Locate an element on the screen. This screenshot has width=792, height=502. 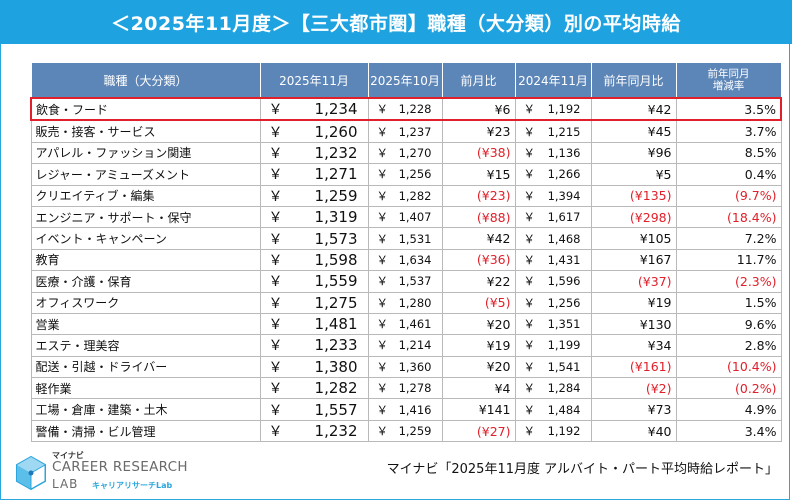
yoy-rate-cell: 1.5% is located at coordinates (728, 302).